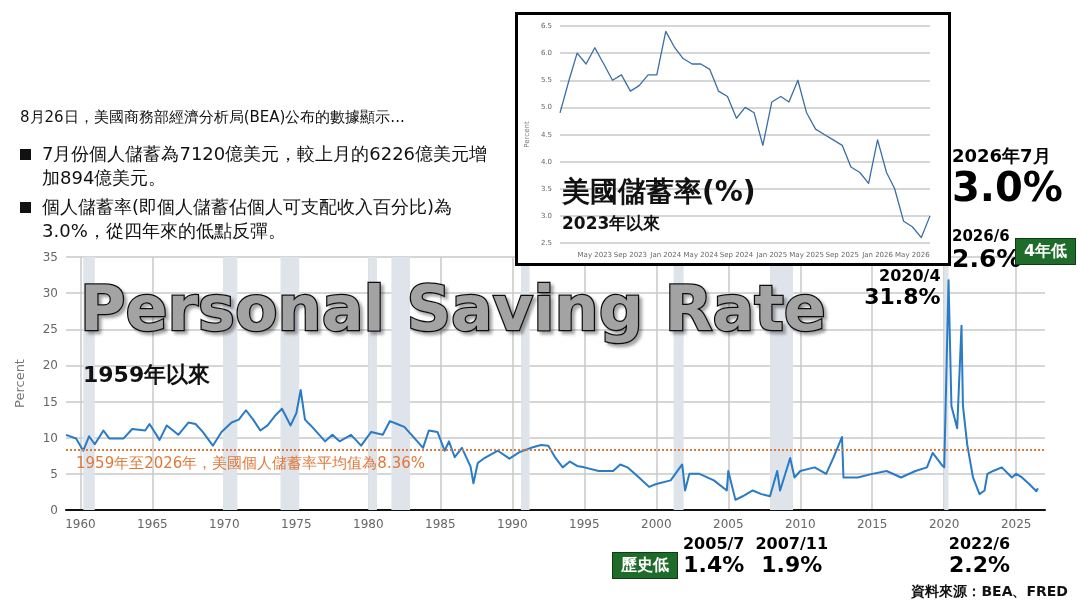 The width and height of the screenshot is (1080, 605). Describe the element at coordinates (656, 524) in the screenshot. I see `x-tick-label: 2000` at that location.